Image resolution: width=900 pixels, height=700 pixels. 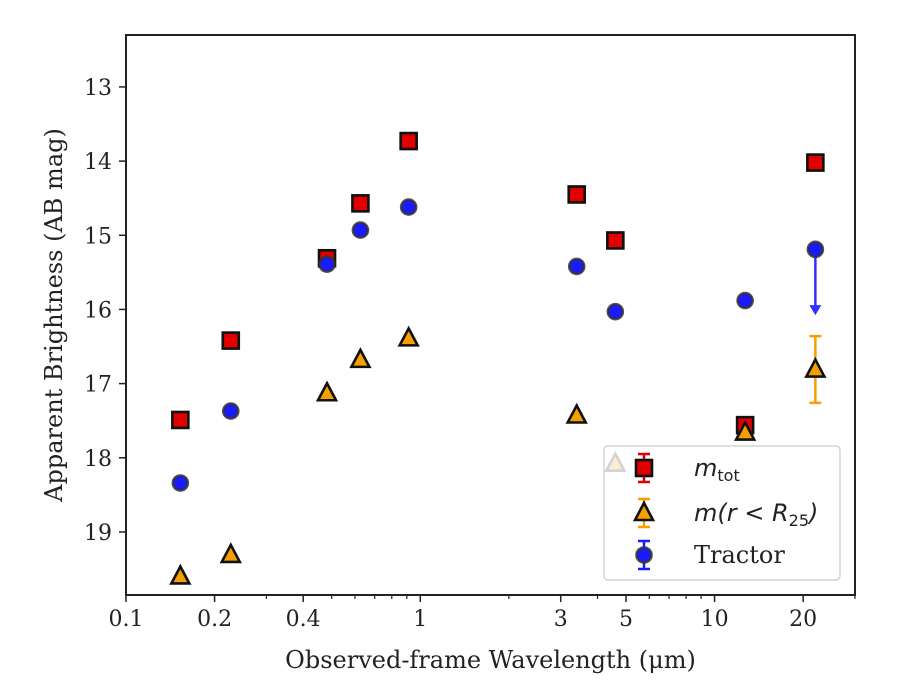 What do you see at coordinates (644, 511) in the screenshot?
I see `legend-marker-mr25` at bounding box center [644, 511].